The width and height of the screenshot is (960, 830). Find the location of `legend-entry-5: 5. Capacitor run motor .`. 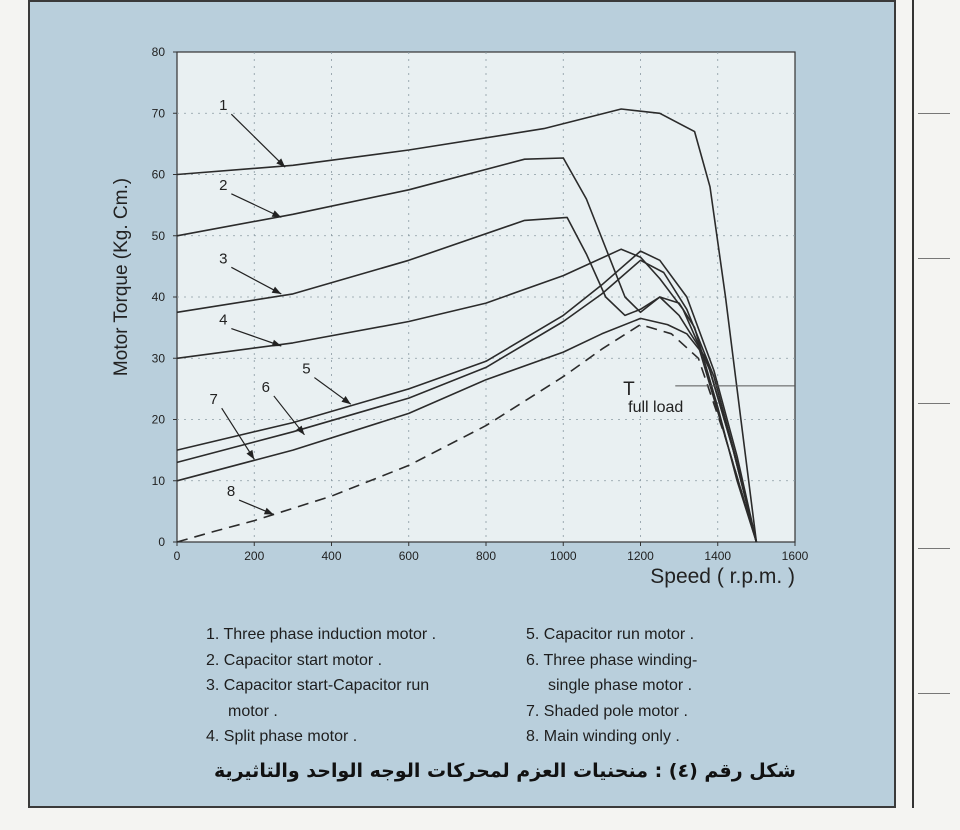

legend-entry-5: 5. Capacitor run motor . is located at coordinates (610, 634).